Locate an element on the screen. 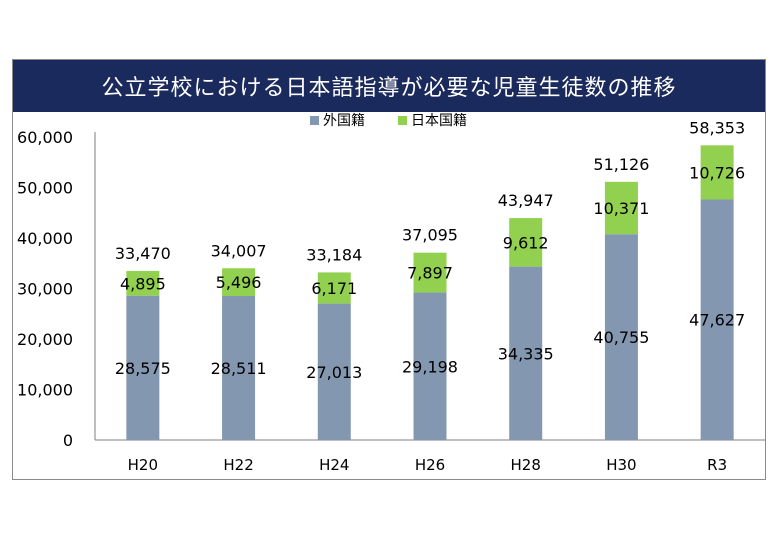 The image size is (780, 540). data-label: 10,371 is located at coordinates (621, 208).